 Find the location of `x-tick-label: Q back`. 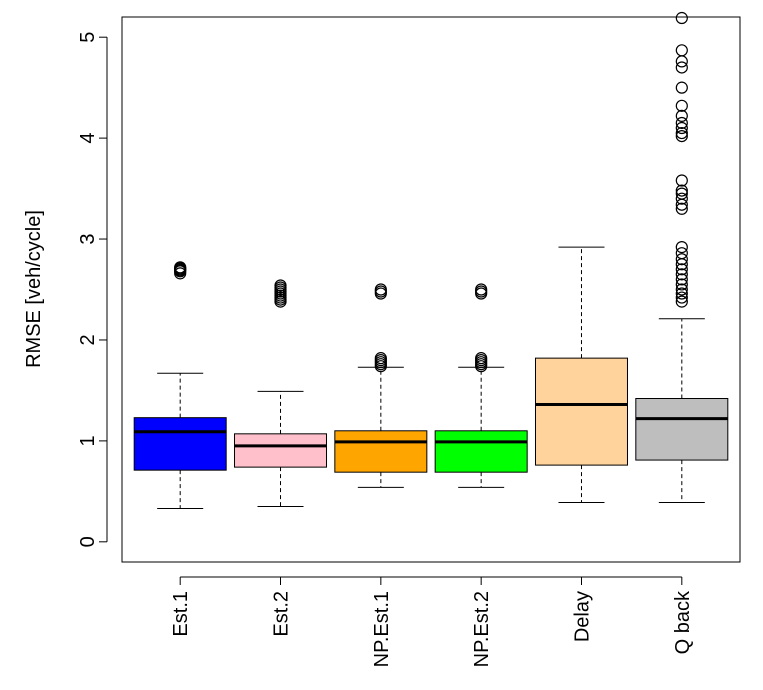

x-tick-label: Q back is located at coordinates (683, 622).